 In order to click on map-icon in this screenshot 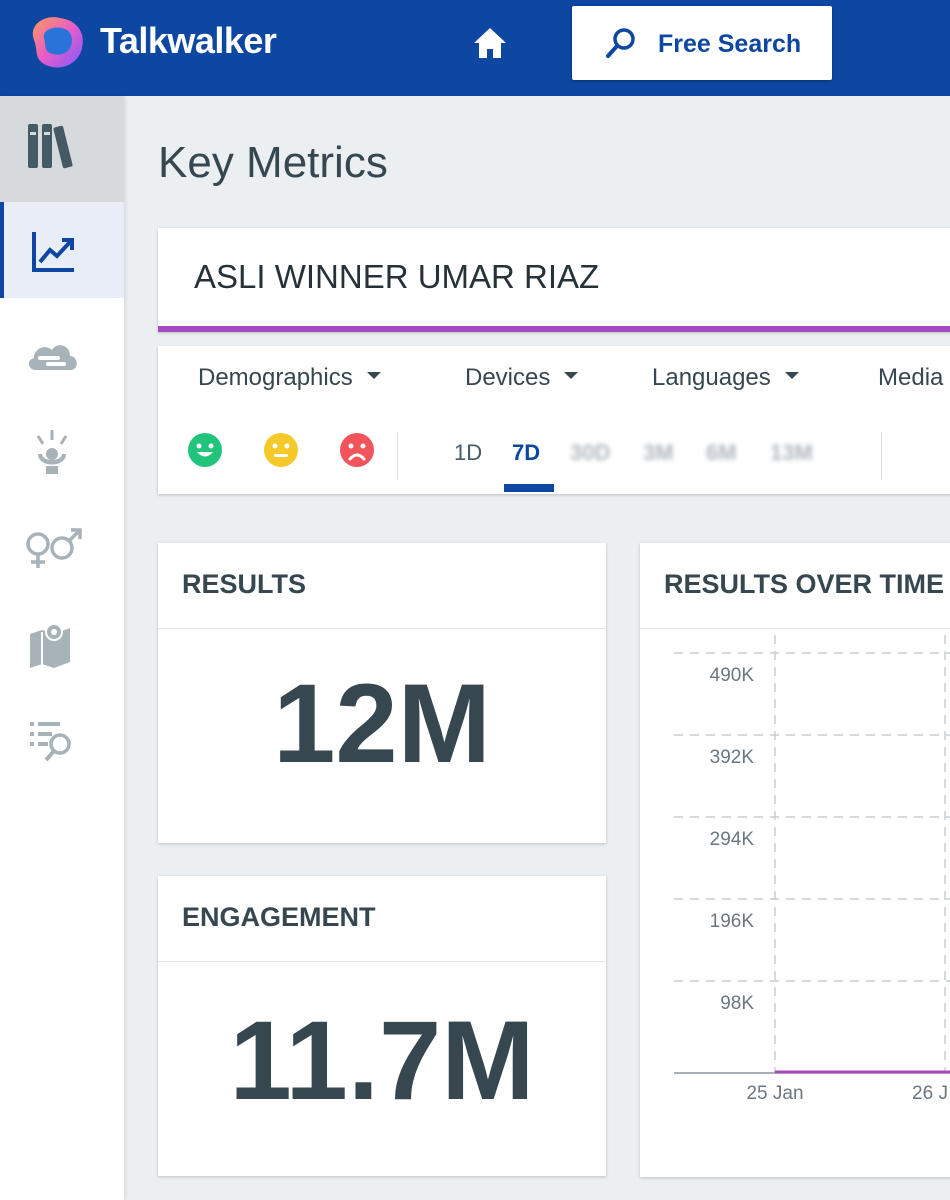, I will do `click(50, 645)`.